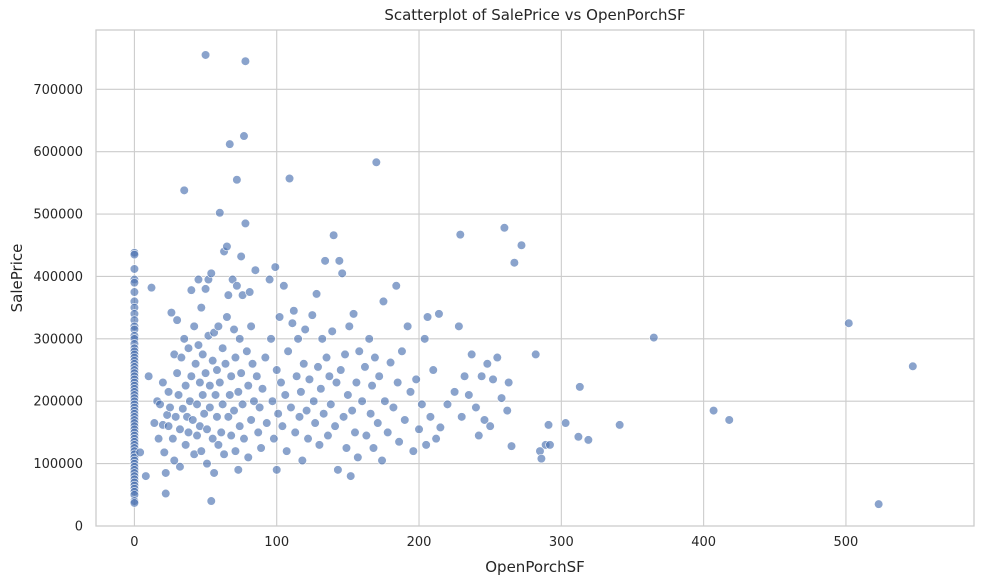 The width and height of the screenshot is (984, 584). What do you see at coordinates (58, 464) in the screenshot?
I see `y-tick-label-1: 100000` at bounding box center [58, 464].